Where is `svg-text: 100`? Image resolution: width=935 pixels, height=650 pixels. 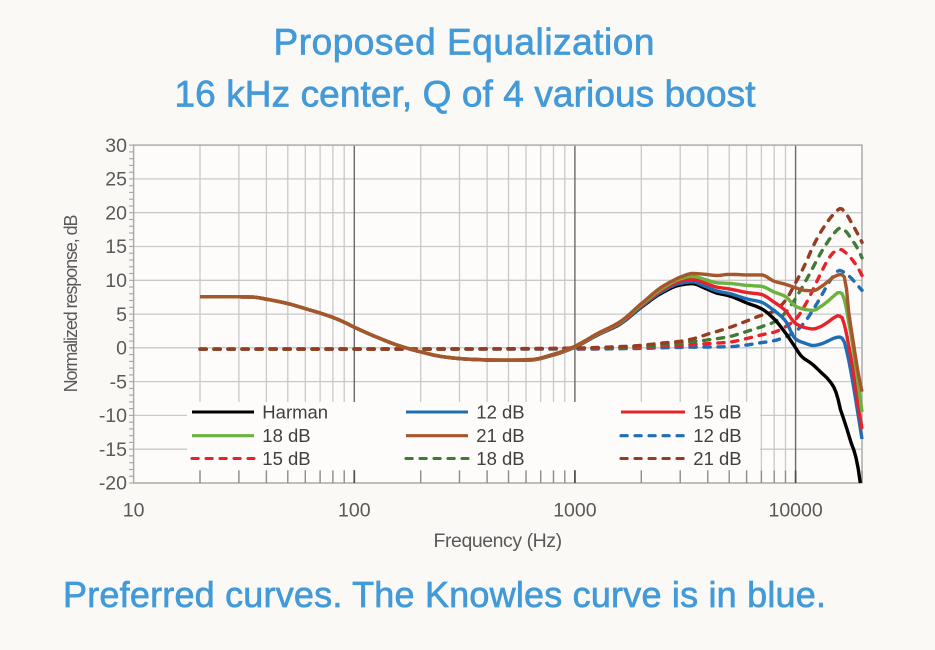
svg-text: 100 is located at coordinates (354, 511).